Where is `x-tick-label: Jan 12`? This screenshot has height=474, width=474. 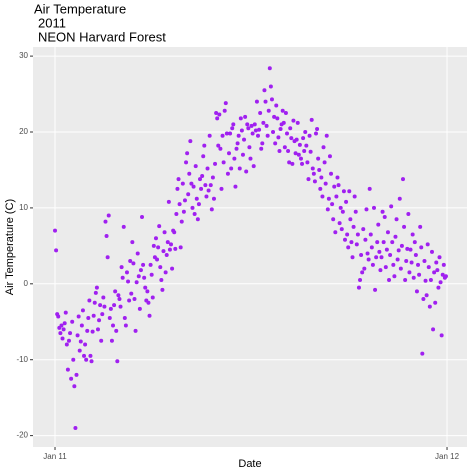 x-tick-label: Jan 12 is located at coordinates (447, 456).